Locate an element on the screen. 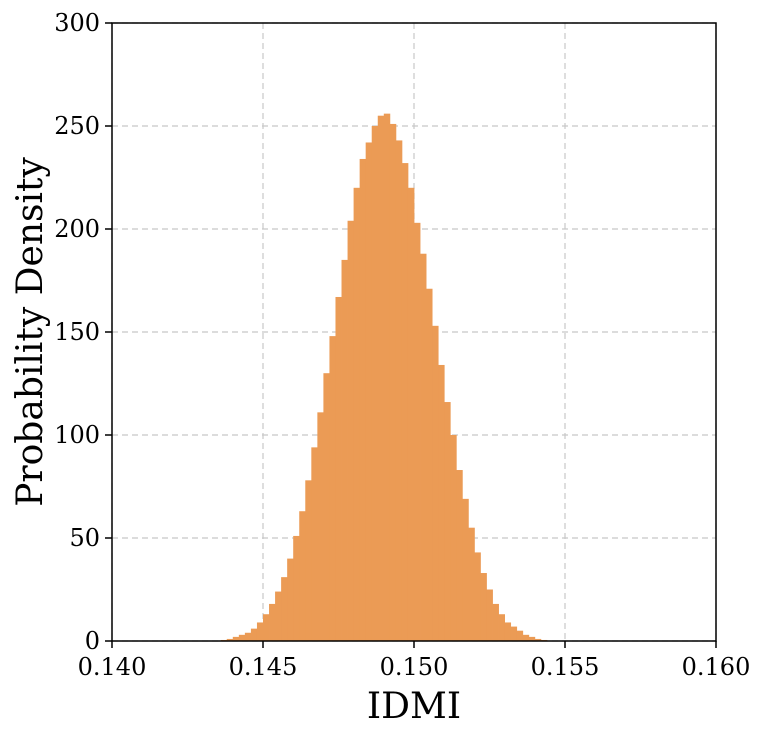 Image resolution: width=761 pixels, height=739 pixels. y-tick-label: 300 is located at coordinates (77, 23).